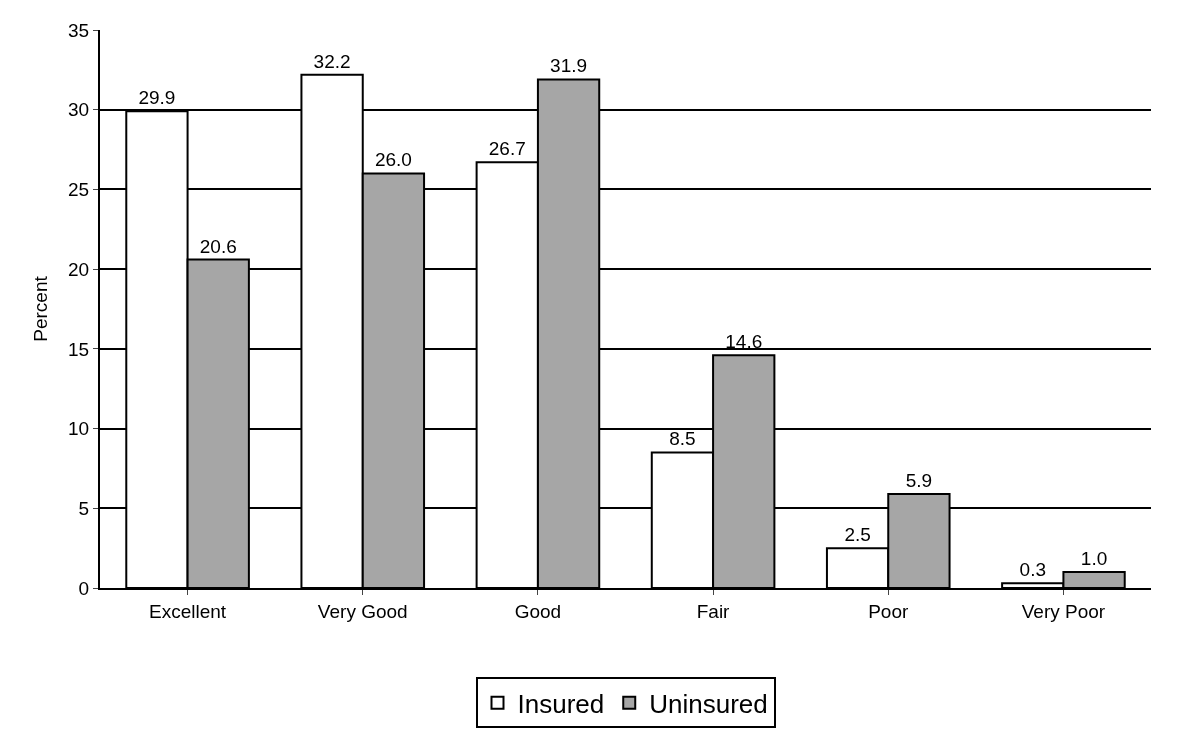 Image resolution: width=1181 pixels, height=740 pixels. What do you see at coordinates (79, 349) in the screenshot?
I see `y-tick-label: 15` at bounding box center [79, 349].